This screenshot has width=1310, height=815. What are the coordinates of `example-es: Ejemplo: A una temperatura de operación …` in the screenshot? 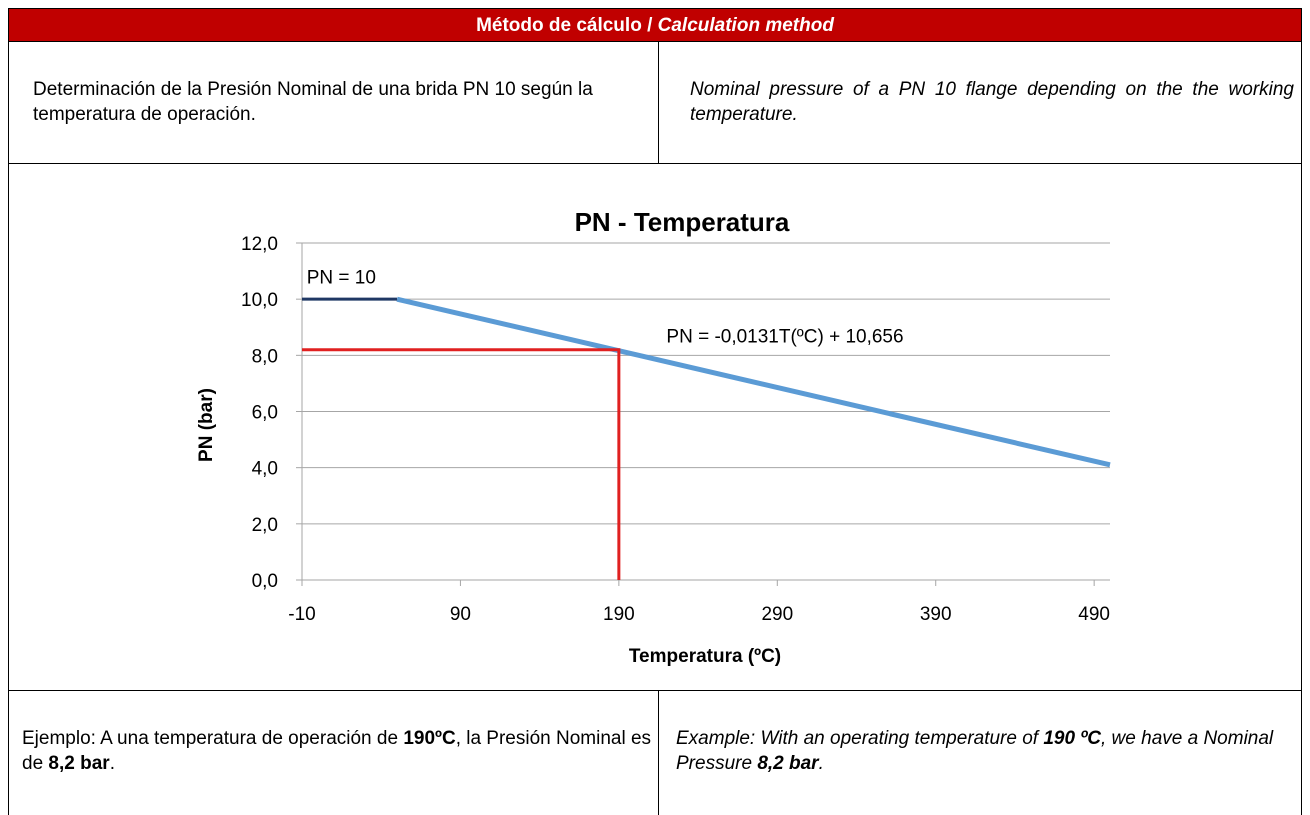 It's located at (337, 751).